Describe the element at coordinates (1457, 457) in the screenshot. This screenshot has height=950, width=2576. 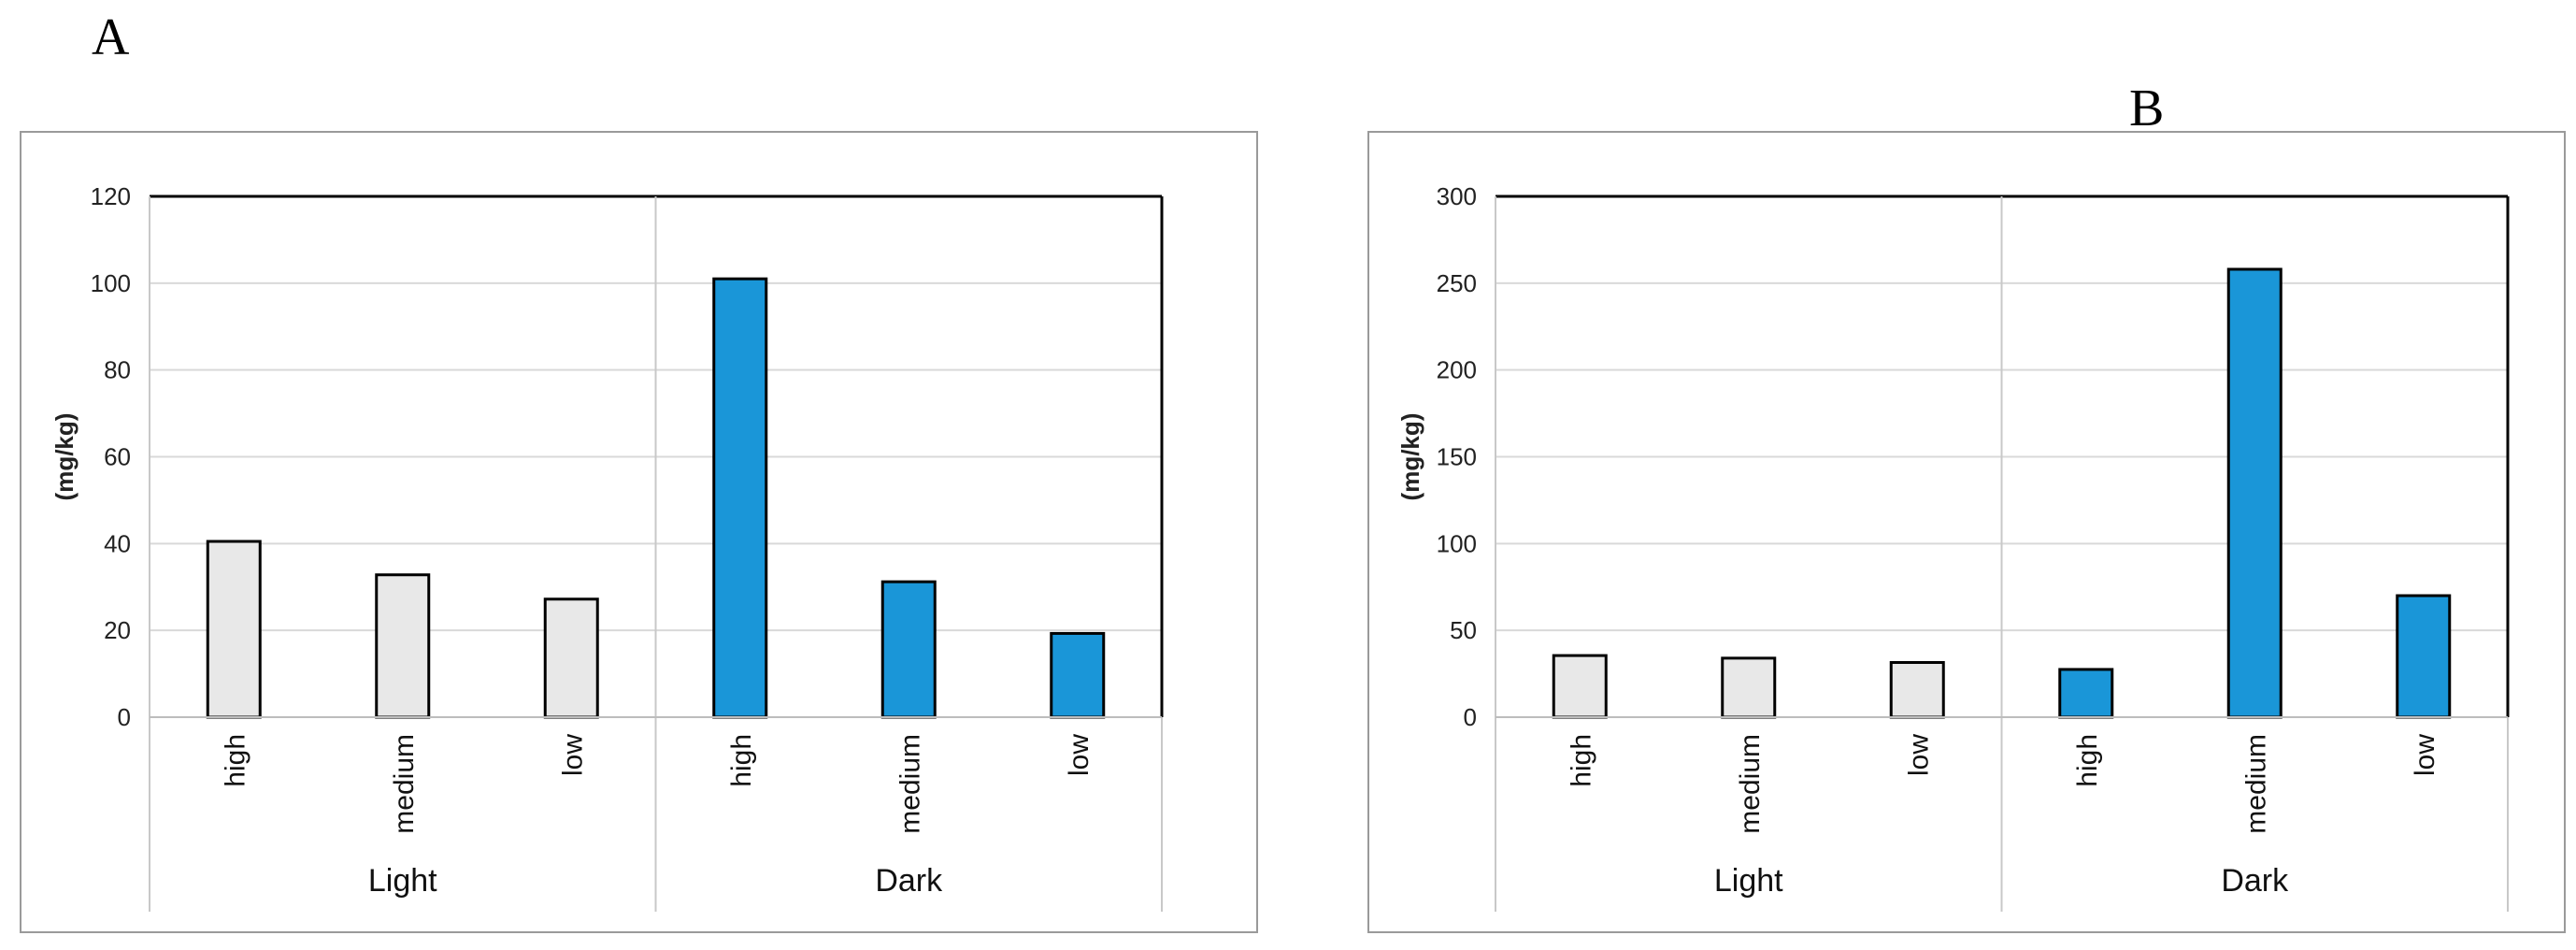
I see `y-tick-label: 150` at that location.